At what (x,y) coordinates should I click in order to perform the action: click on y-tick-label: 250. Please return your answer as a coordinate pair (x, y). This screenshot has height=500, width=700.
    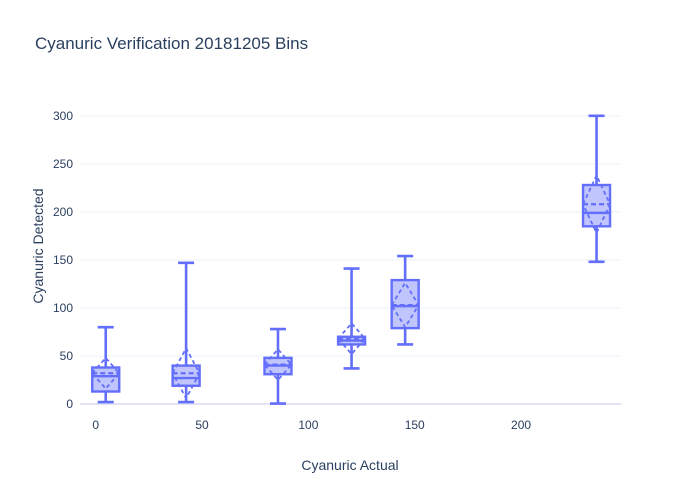
    Looking at the image, I should click on (63, 164).